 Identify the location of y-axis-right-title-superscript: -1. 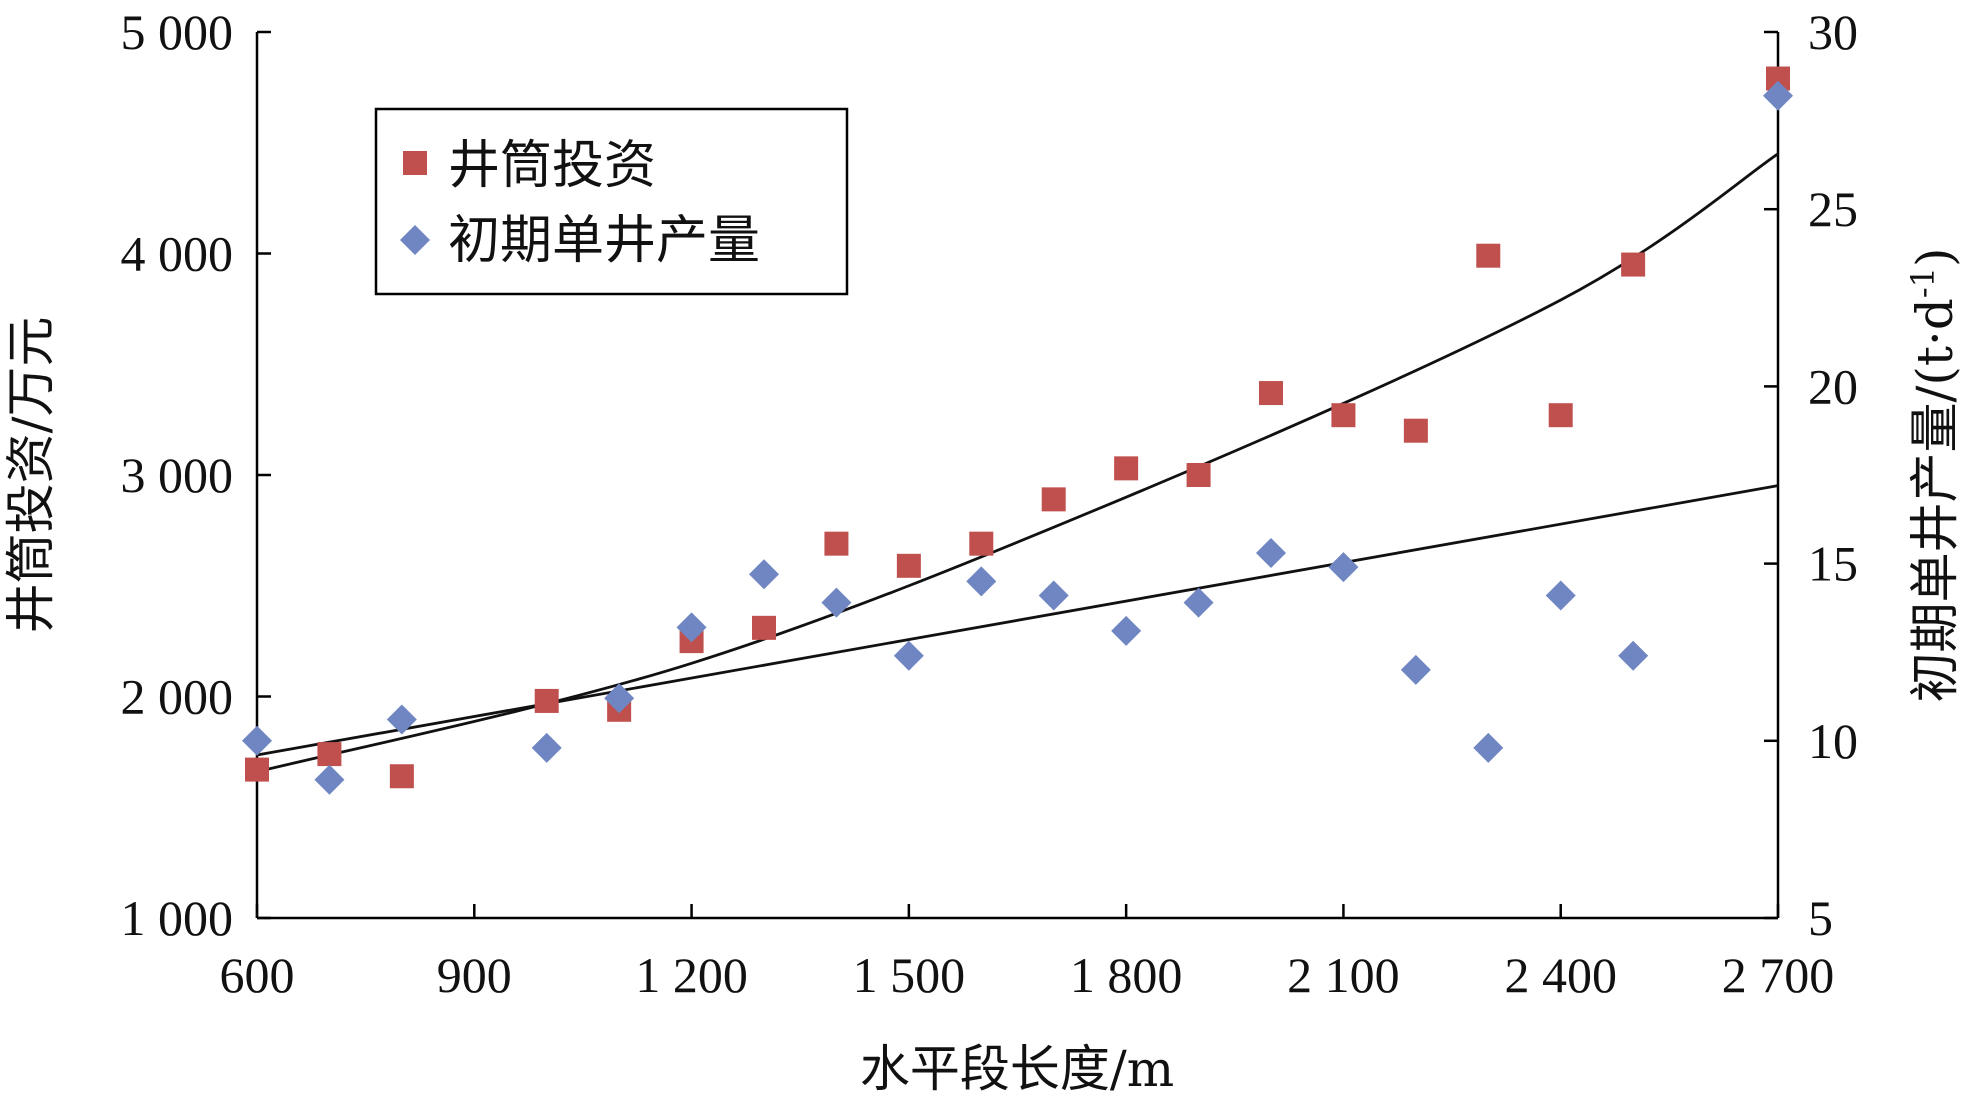
(1923, 282).